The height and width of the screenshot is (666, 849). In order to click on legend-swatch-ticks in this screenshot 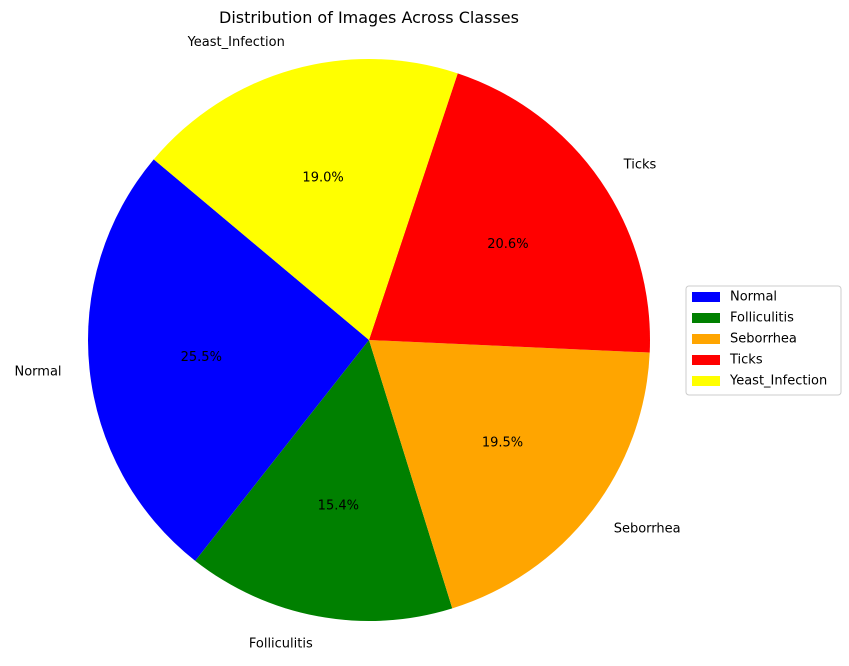, I will do `click(706, 360)`.